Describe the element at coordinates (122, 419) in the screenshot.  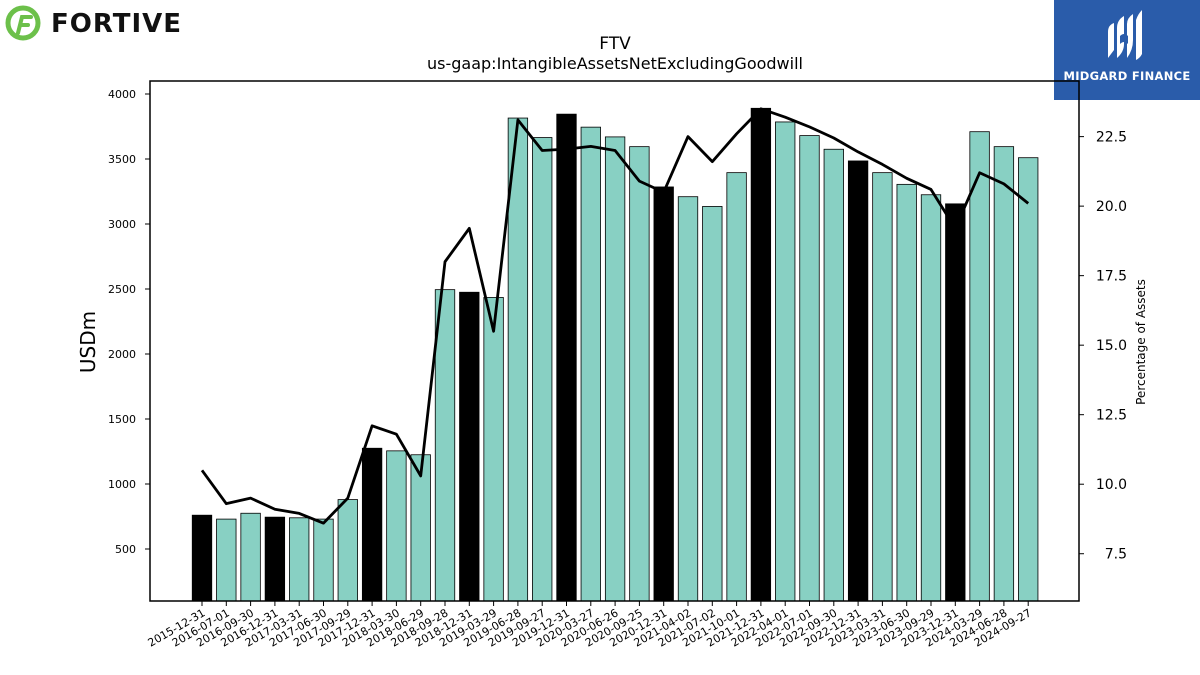
I see `y-tick-label: 1500` at that location.